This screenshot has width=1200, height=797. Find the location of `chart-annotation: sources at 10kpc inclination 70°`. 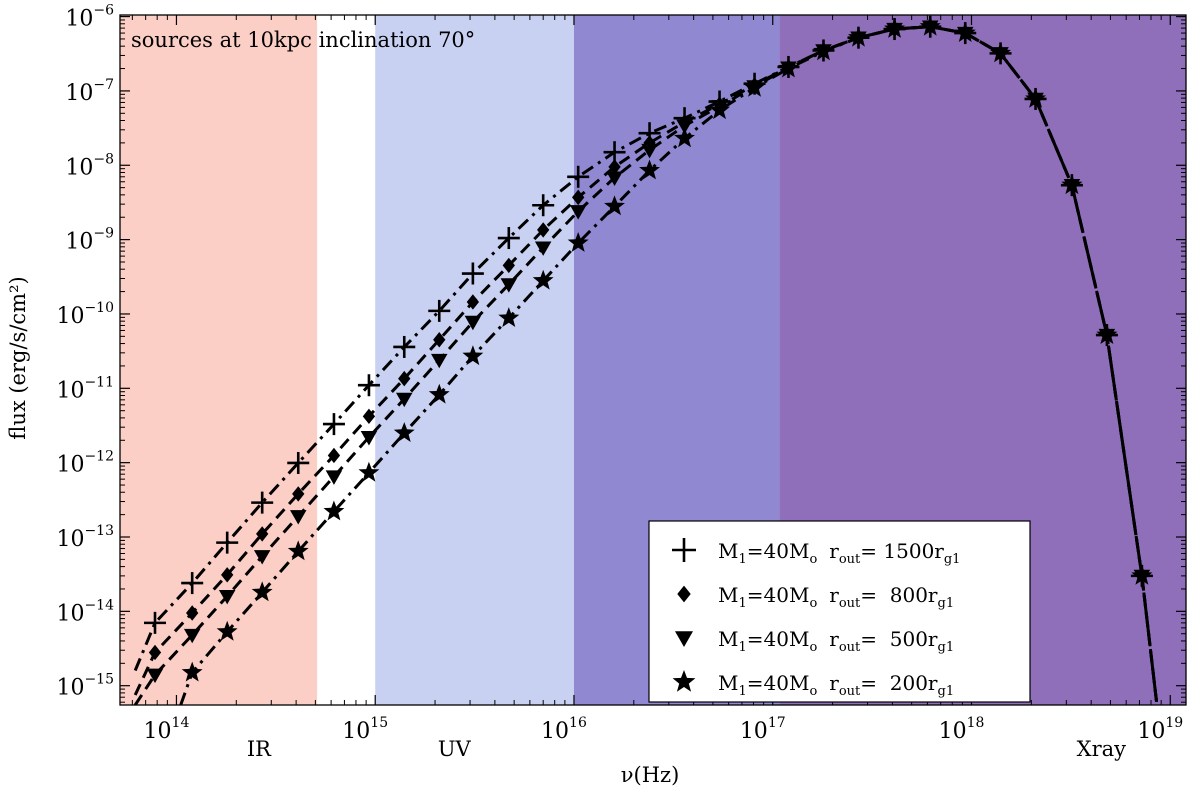

chart-annotation: sources at 10kpc inclination 70° is located at coordinates (303, 40).